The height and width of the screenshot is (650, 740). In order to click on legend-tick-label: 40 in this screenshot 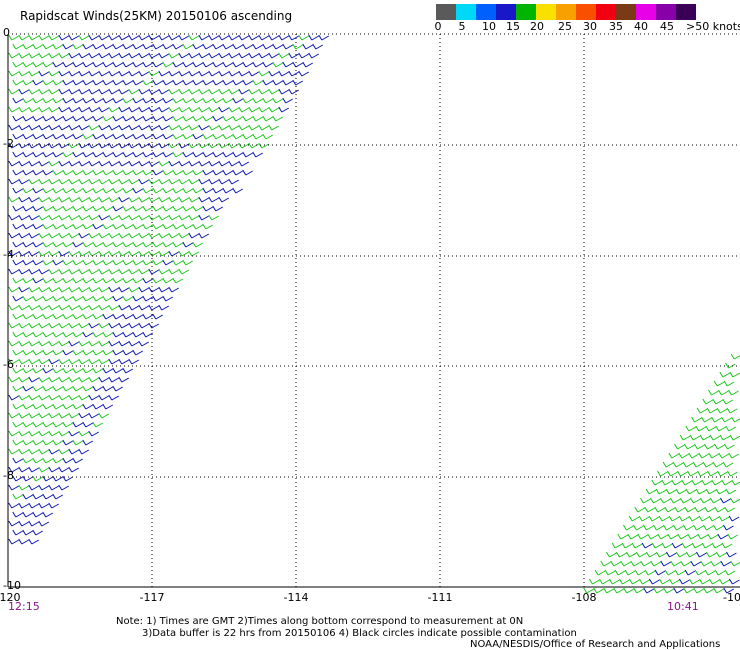, I will do `click(641, 26)`.